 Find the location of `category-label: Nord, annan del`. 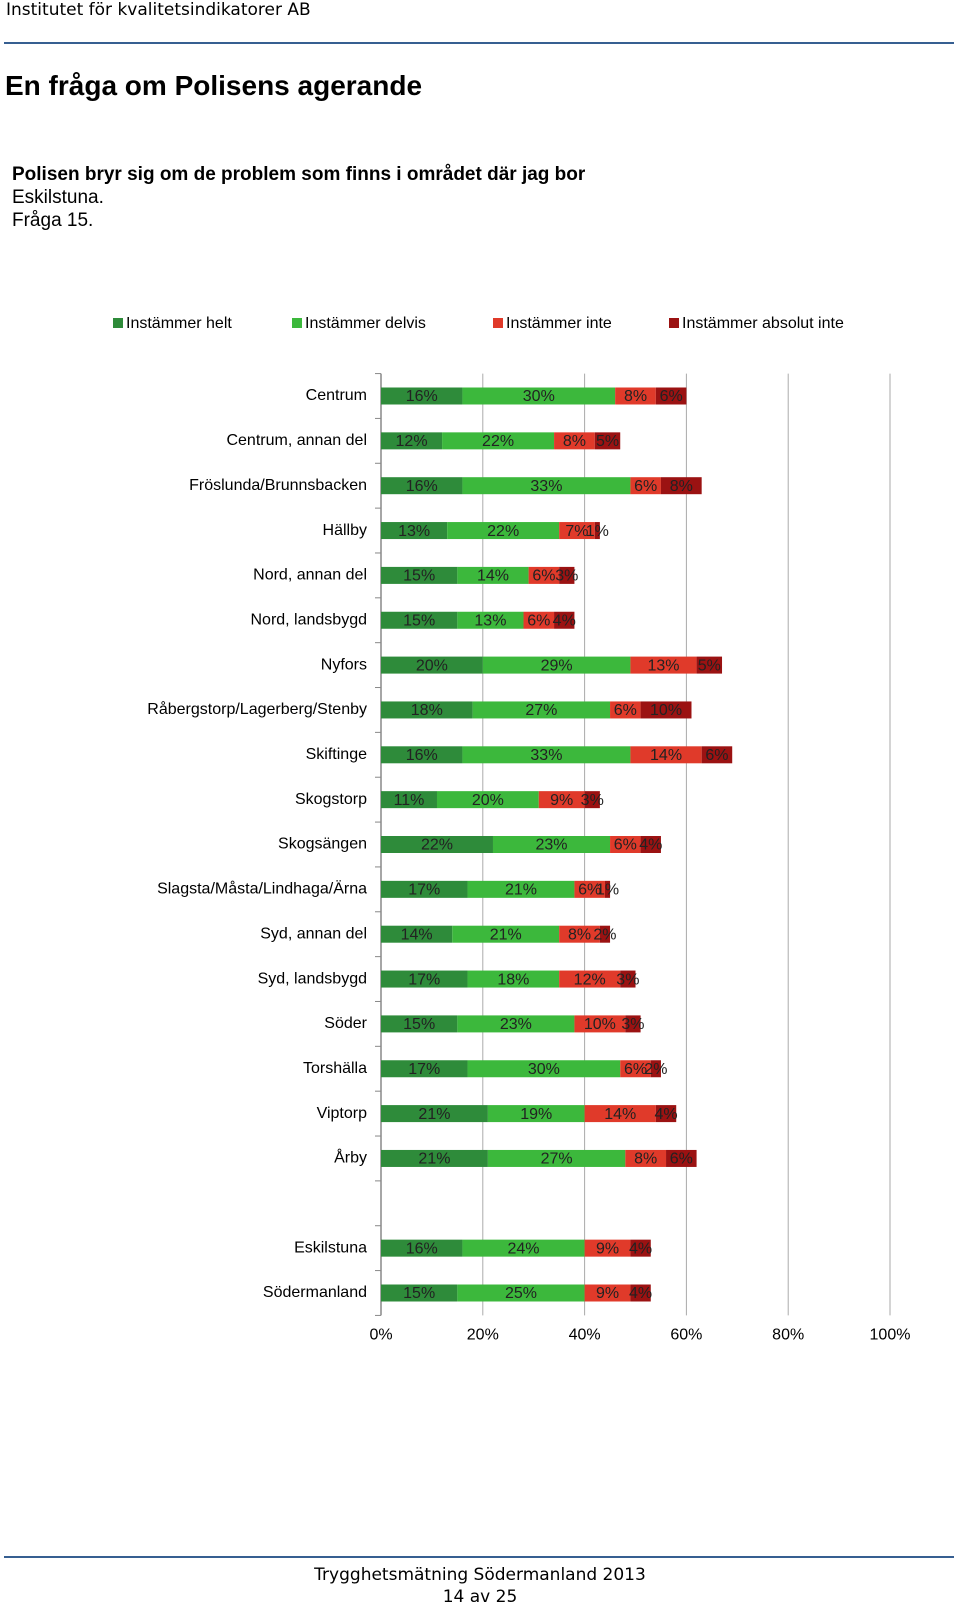

category-label: Nord, annan del is located at coordinates (310, 575).